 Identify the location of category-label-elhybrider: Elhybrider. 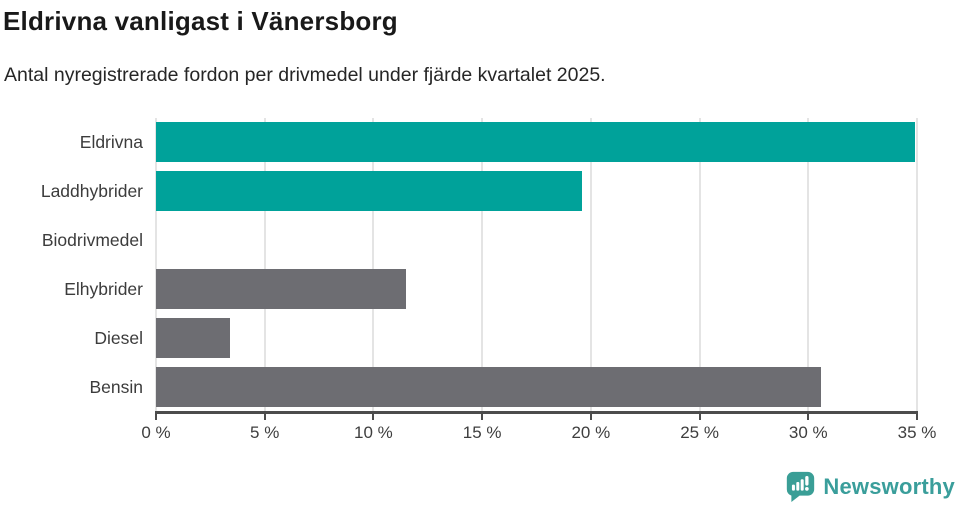
(103, 289).